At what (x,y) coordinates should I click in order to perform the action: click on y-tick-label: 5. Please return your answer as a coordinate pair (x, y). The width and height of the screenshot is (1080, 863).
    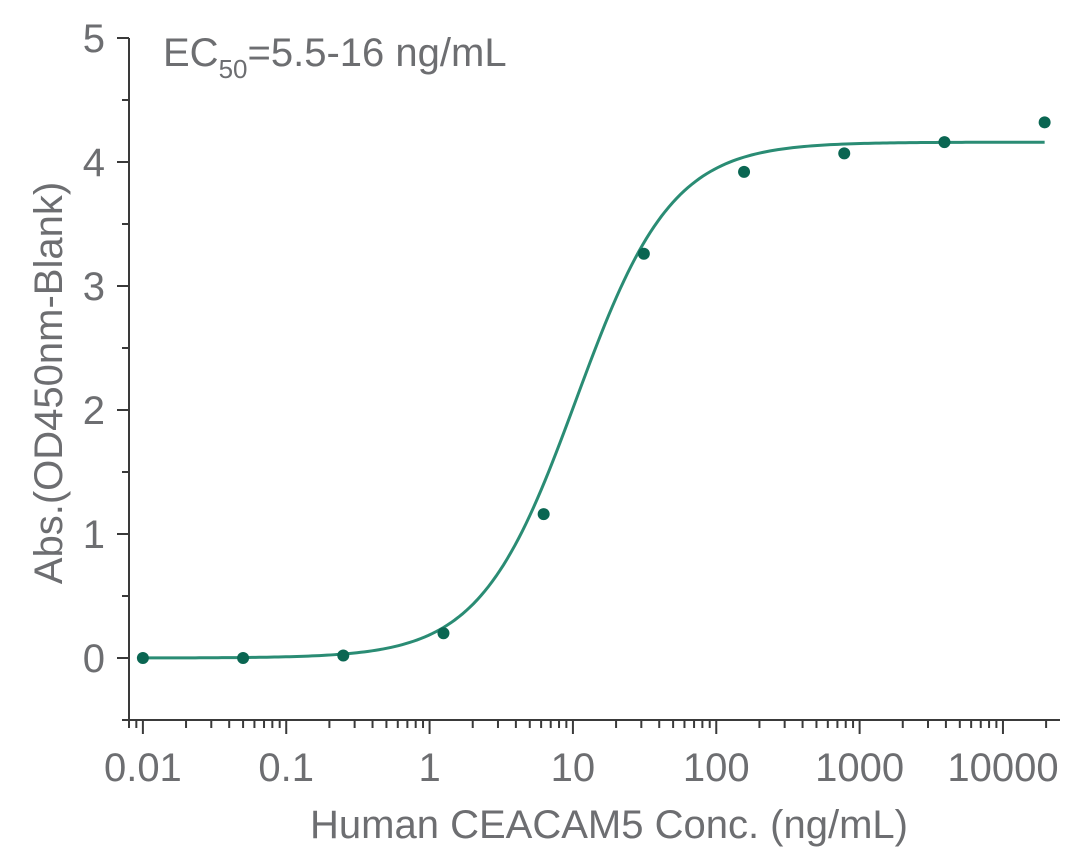
    Looking at the image, I should click on (94, 39).